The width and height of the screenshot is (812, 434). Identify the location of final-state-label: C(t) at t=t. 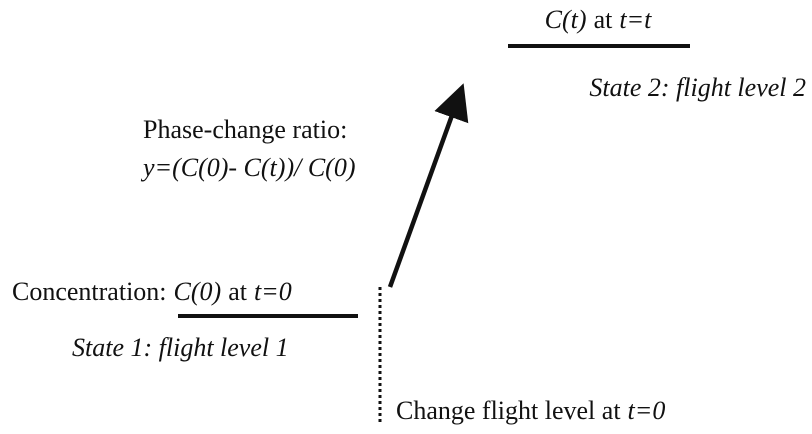
(598, 19).